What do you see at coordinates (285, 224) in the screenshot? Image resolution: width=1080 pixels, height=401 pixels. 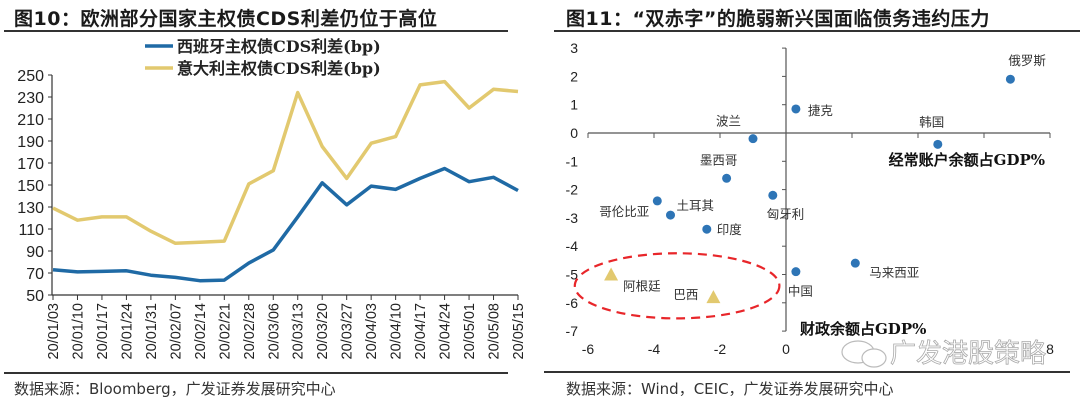 I see `series-line` at bounding box center [285, 224].